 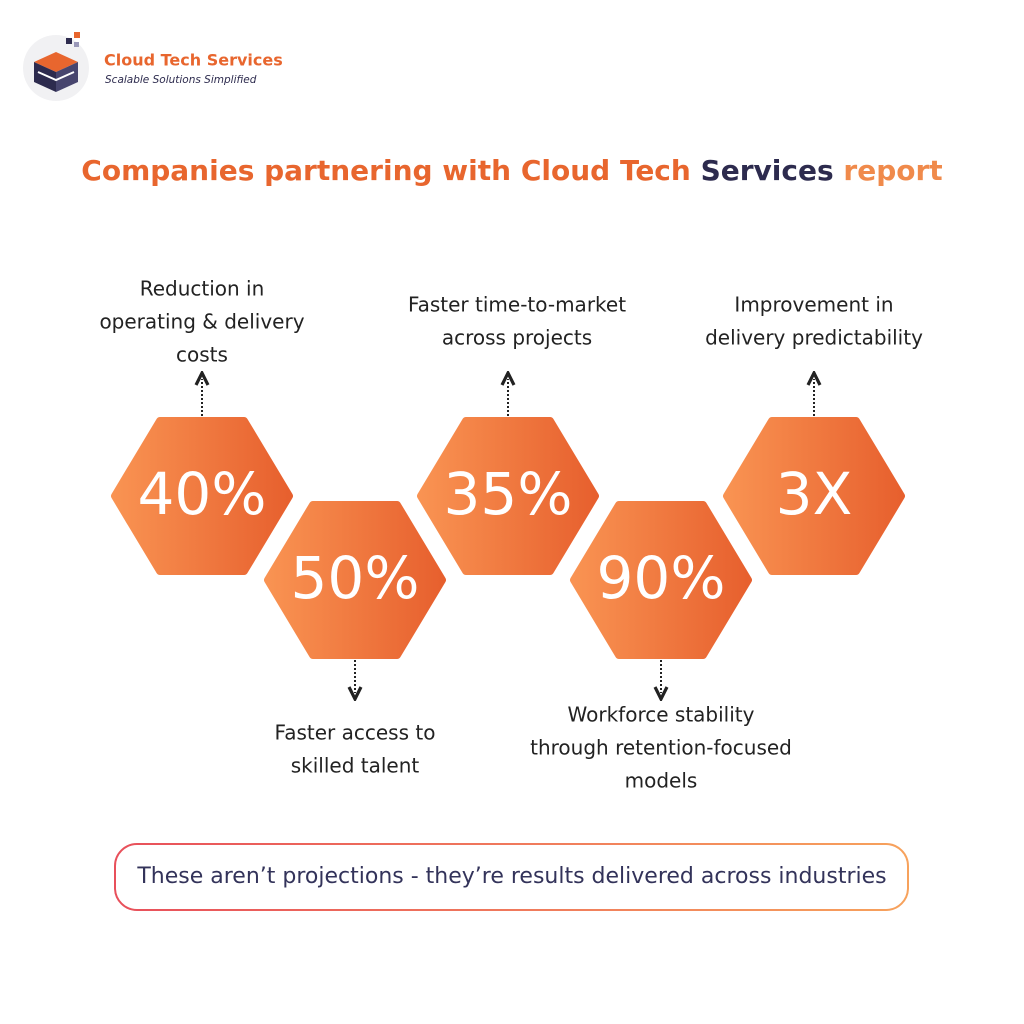 What do you see at coordinates (202, 355) in the screenshot?
I see `stat-label: costs` at bounding box center [202, 355].